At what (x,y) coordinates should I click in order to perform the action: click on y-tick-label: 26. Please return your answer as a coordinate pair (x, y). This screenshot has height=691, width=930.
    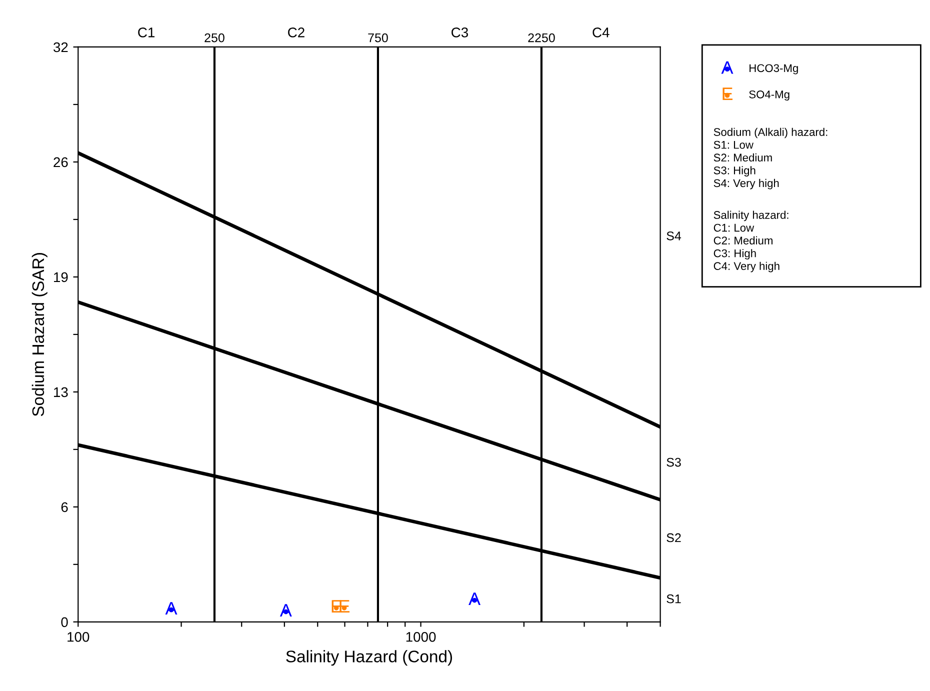
    Looking at the image, I should click on (61, 162).